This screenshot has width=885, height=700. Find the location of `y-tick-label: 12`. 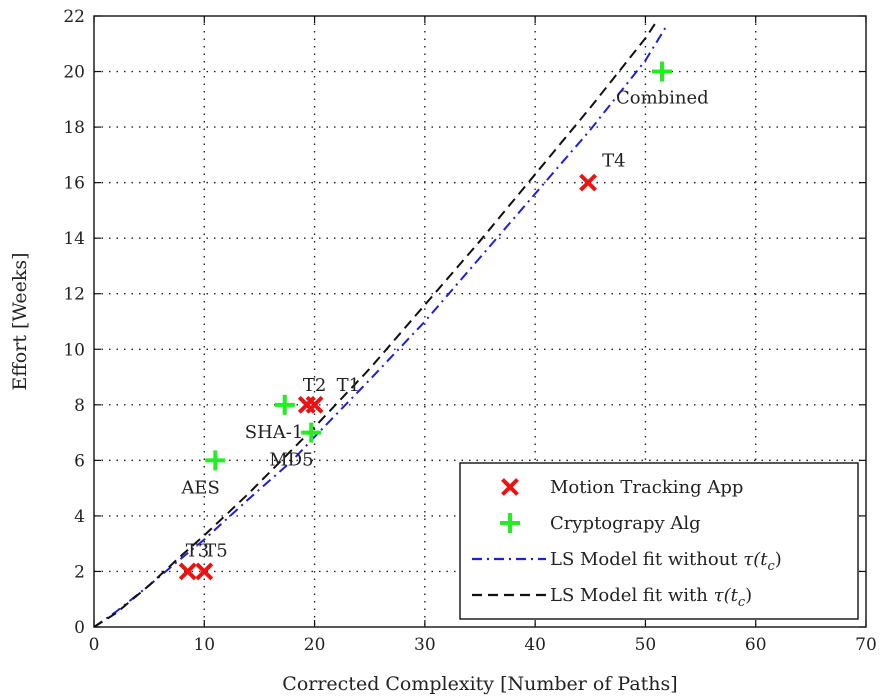

y-tick-label: 12 is located at coordinates (74, 295).